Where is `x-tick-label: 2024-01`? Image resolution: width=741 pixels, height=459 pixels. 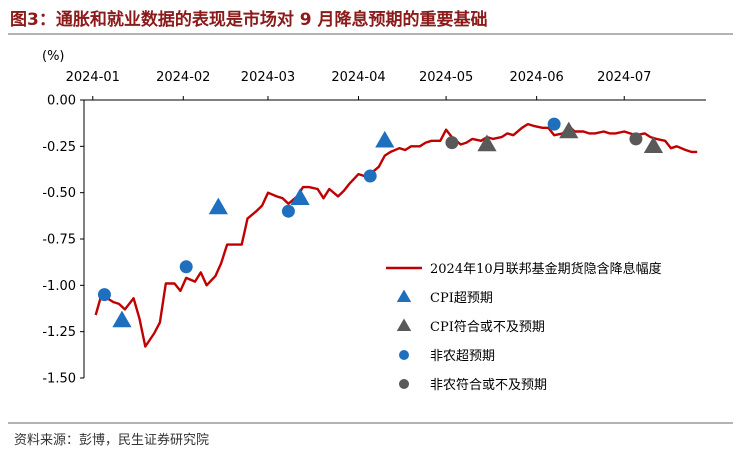 x-tick-label: 2024-01 is located at coordinates (93, 77).